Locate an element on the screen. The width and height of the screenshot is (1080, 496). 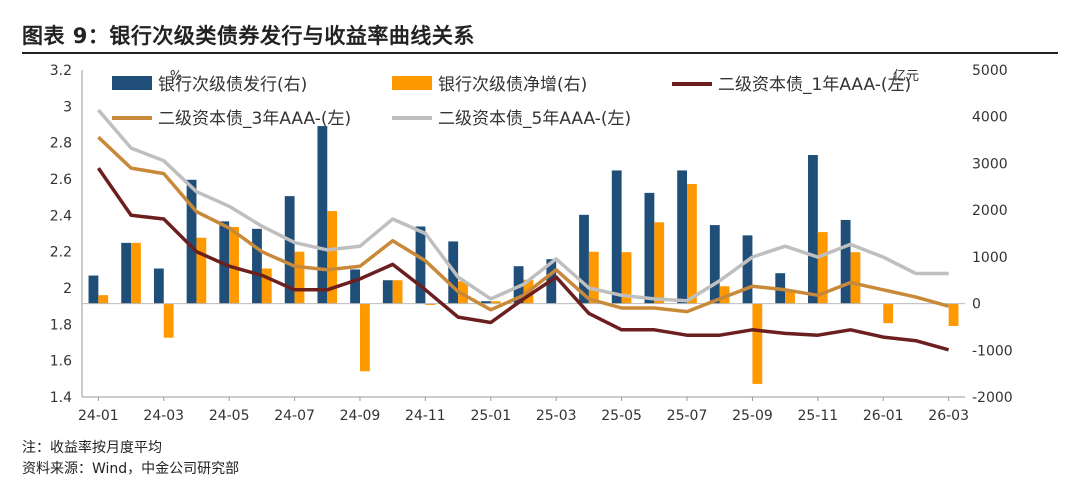
right-axis-tick-label: 5000 is located at coordinates (990, 71).